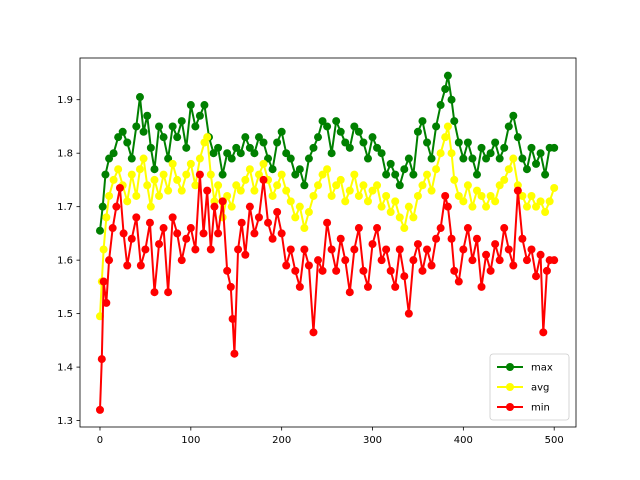 The width and height of the screenshot is (640, 480). What do you see at coordinates (542, 368) in the screenshot?
I see `legend-label-max: max` at bounding box center [542, 368].